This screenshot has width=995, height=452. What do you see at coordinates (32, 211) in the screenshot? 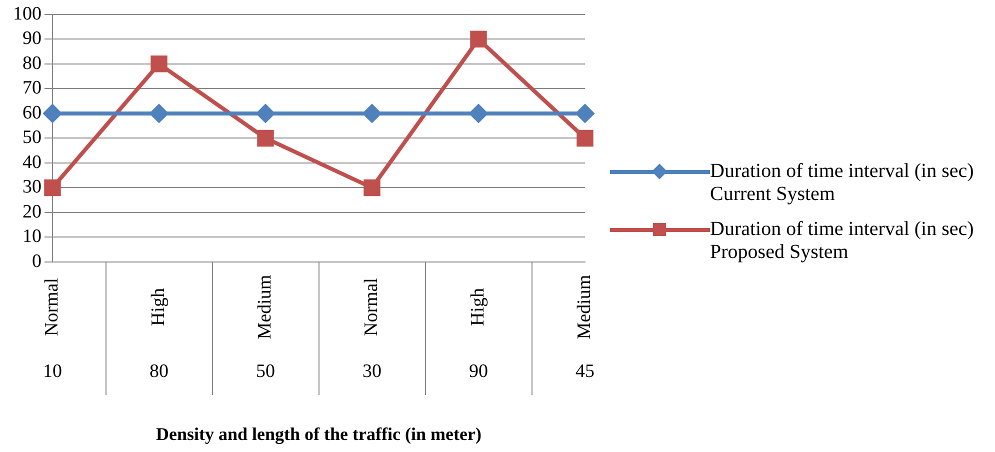
I see `y-tick-label: 20` at bounding box center [32, 211].